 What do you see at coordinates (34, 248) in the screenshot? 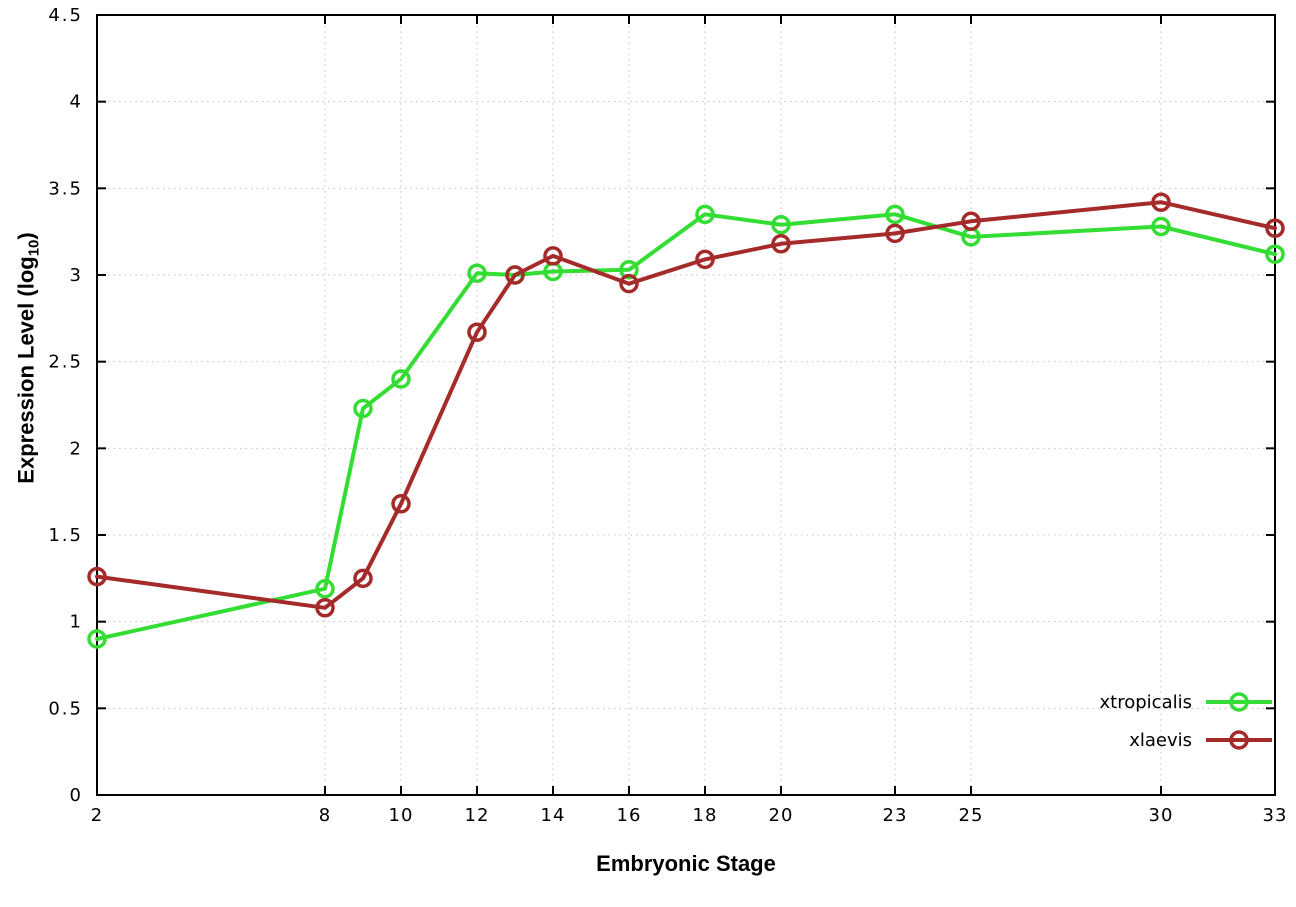
I see `y-axis-title-subscript: 10` at bounding box center [34, 248].